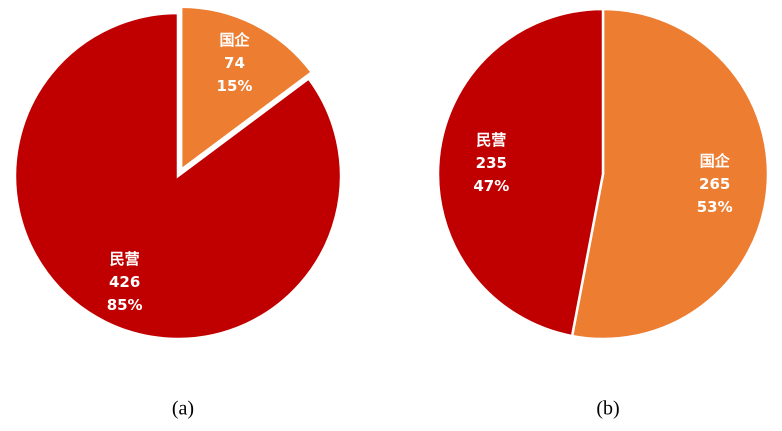 This screenshot has height=431, width=782. I want to click on slice-percentage-label: 47%, so click(491, 186).